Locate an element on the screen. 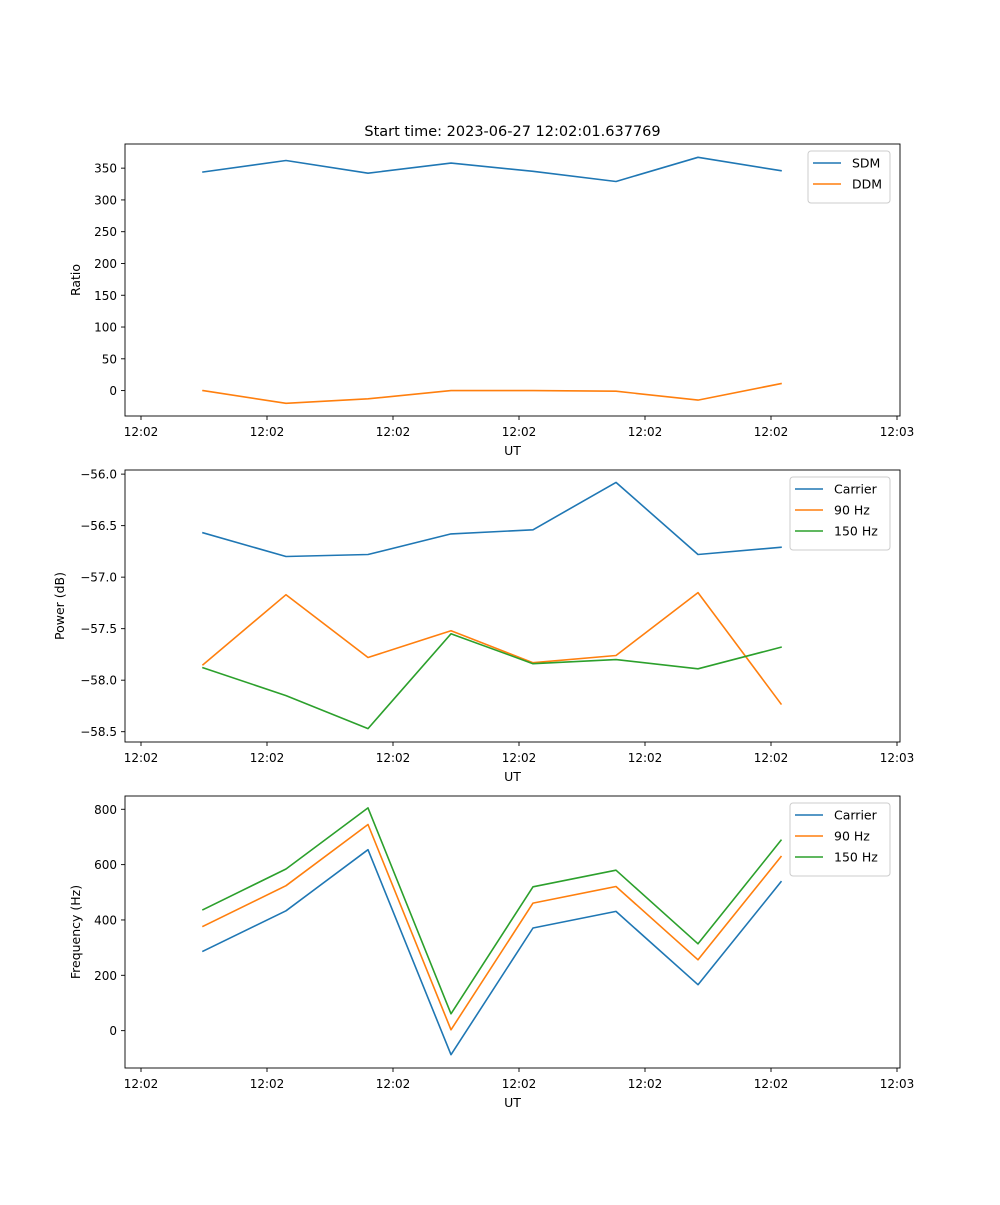  y-tick-label: 100 is located at coordinates (105, 328).